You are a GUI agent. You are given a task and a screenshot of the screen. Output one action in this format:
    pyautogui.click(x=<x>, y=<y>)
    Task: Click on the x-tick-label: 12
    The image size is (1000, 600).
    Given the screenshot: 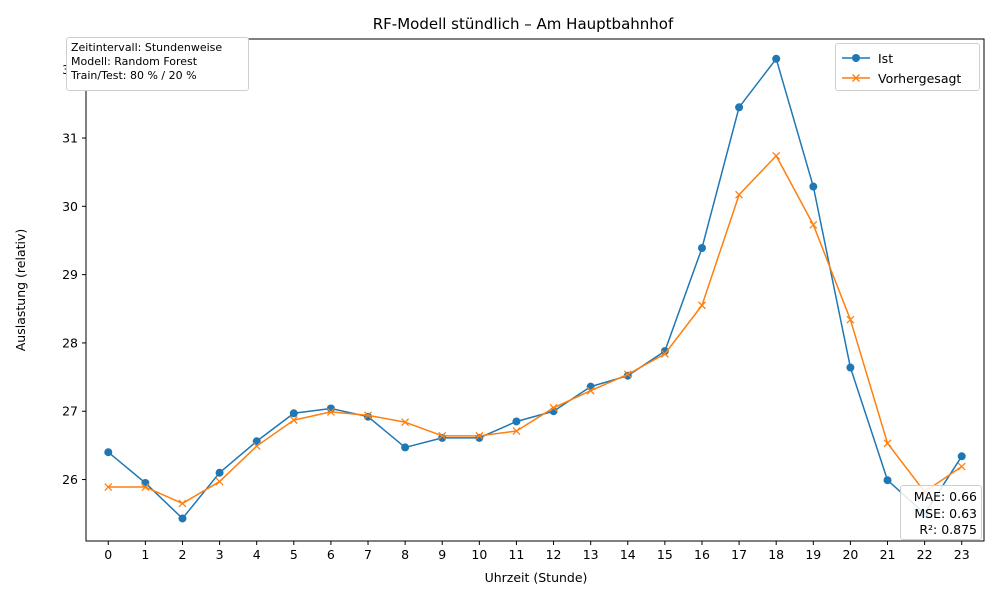 What is the action you would take?
    pyautogui.click(x=554, y=554)
    